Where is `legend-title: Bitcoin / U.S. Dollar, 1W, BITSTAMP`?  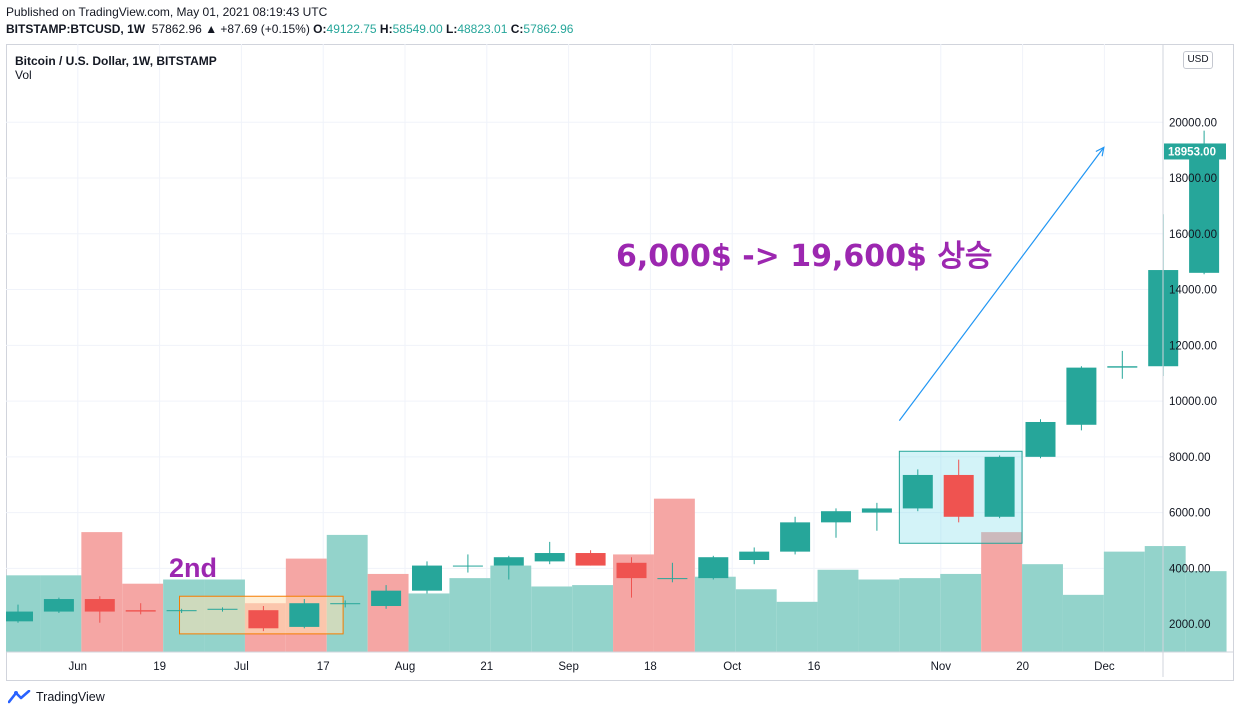
legend-title: Bitcoin / U.S. Dollar, 1W, BITSTAMP is located at coordinates (116, 61).